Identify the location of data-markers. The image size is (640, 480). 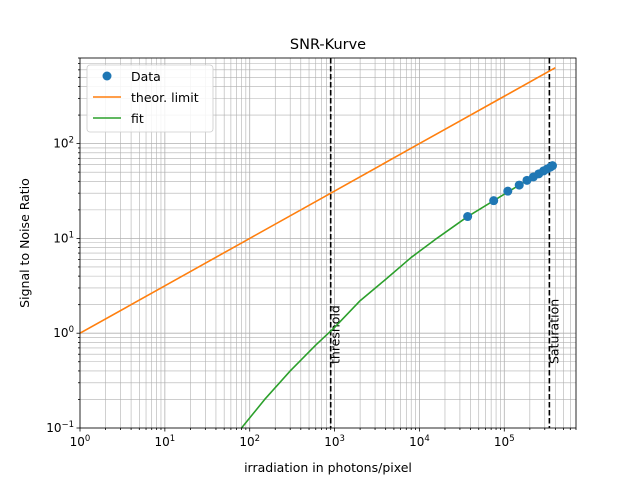
(510, 191).